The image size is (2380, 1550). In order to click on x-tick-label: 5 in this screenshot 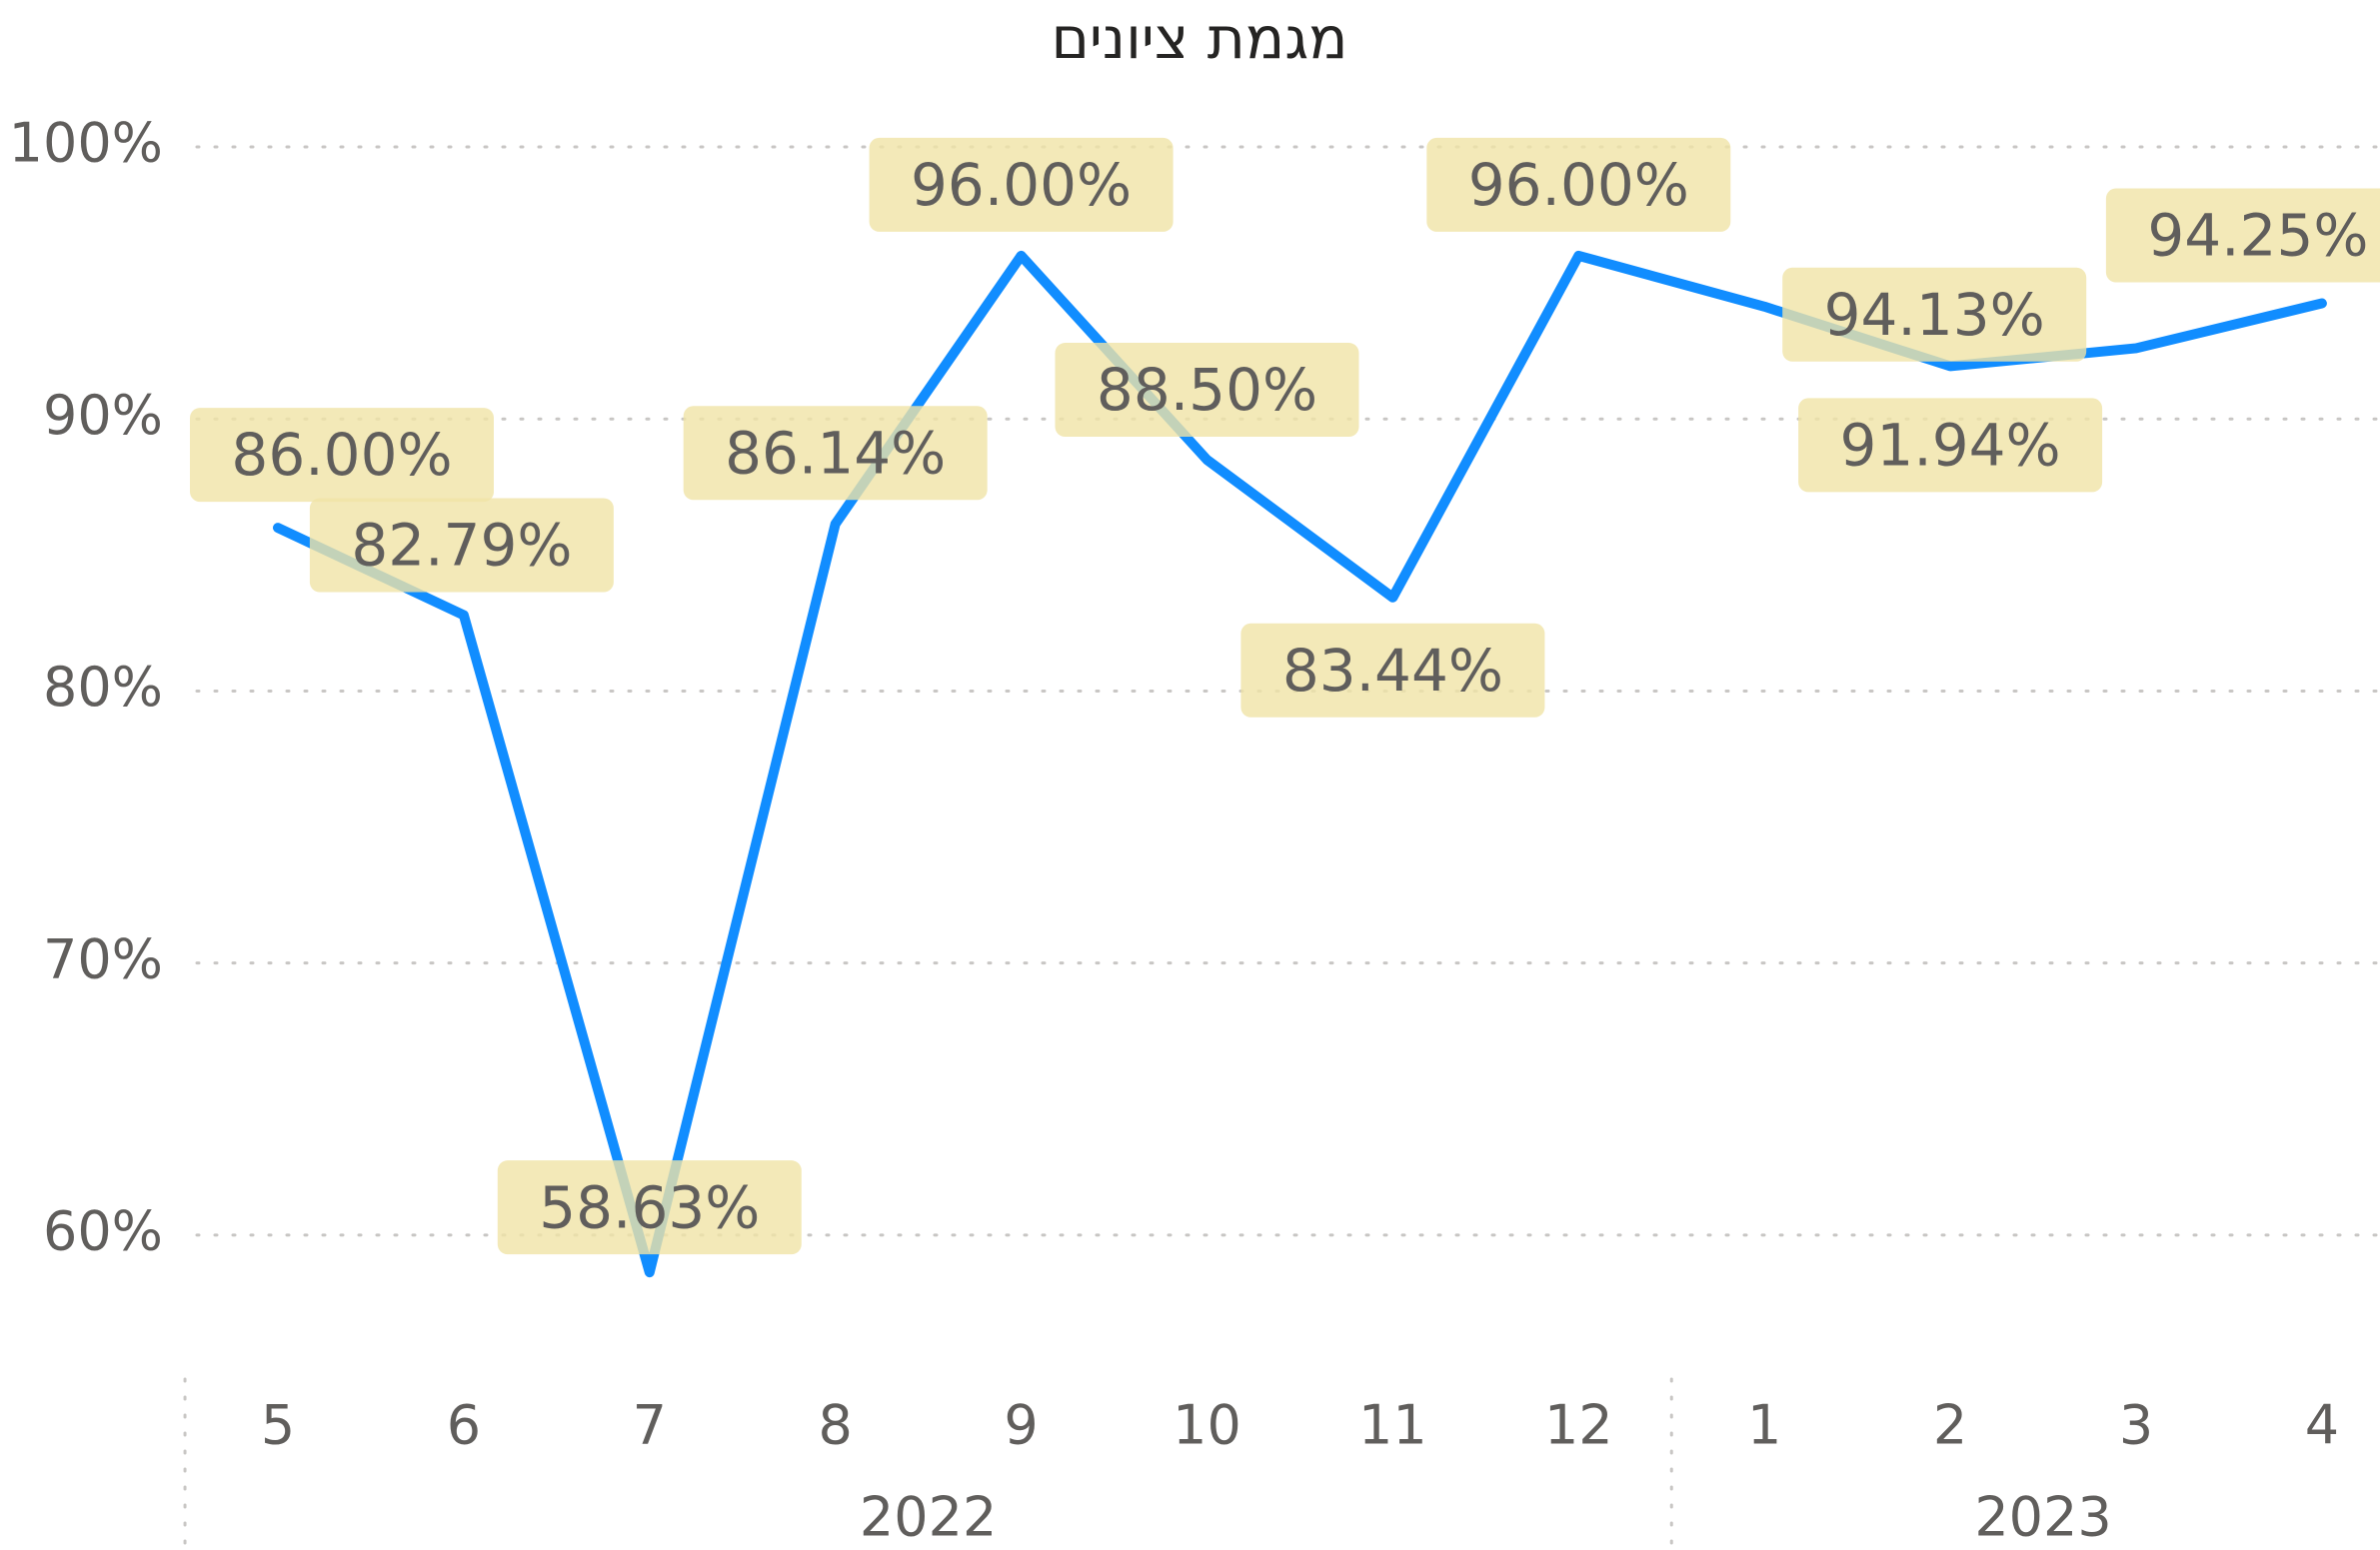, I will do `click(278, 1425)`.